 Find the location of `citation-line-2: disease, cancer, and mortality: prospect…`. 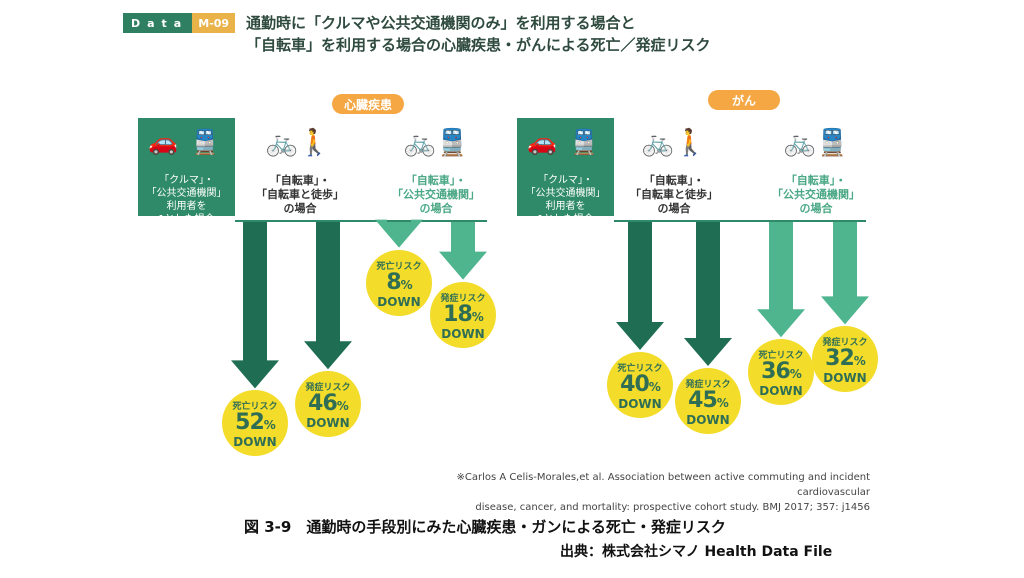

citation-line-2: disease, cancer, and mortality: prospect… is located at coordinates (672, 507).